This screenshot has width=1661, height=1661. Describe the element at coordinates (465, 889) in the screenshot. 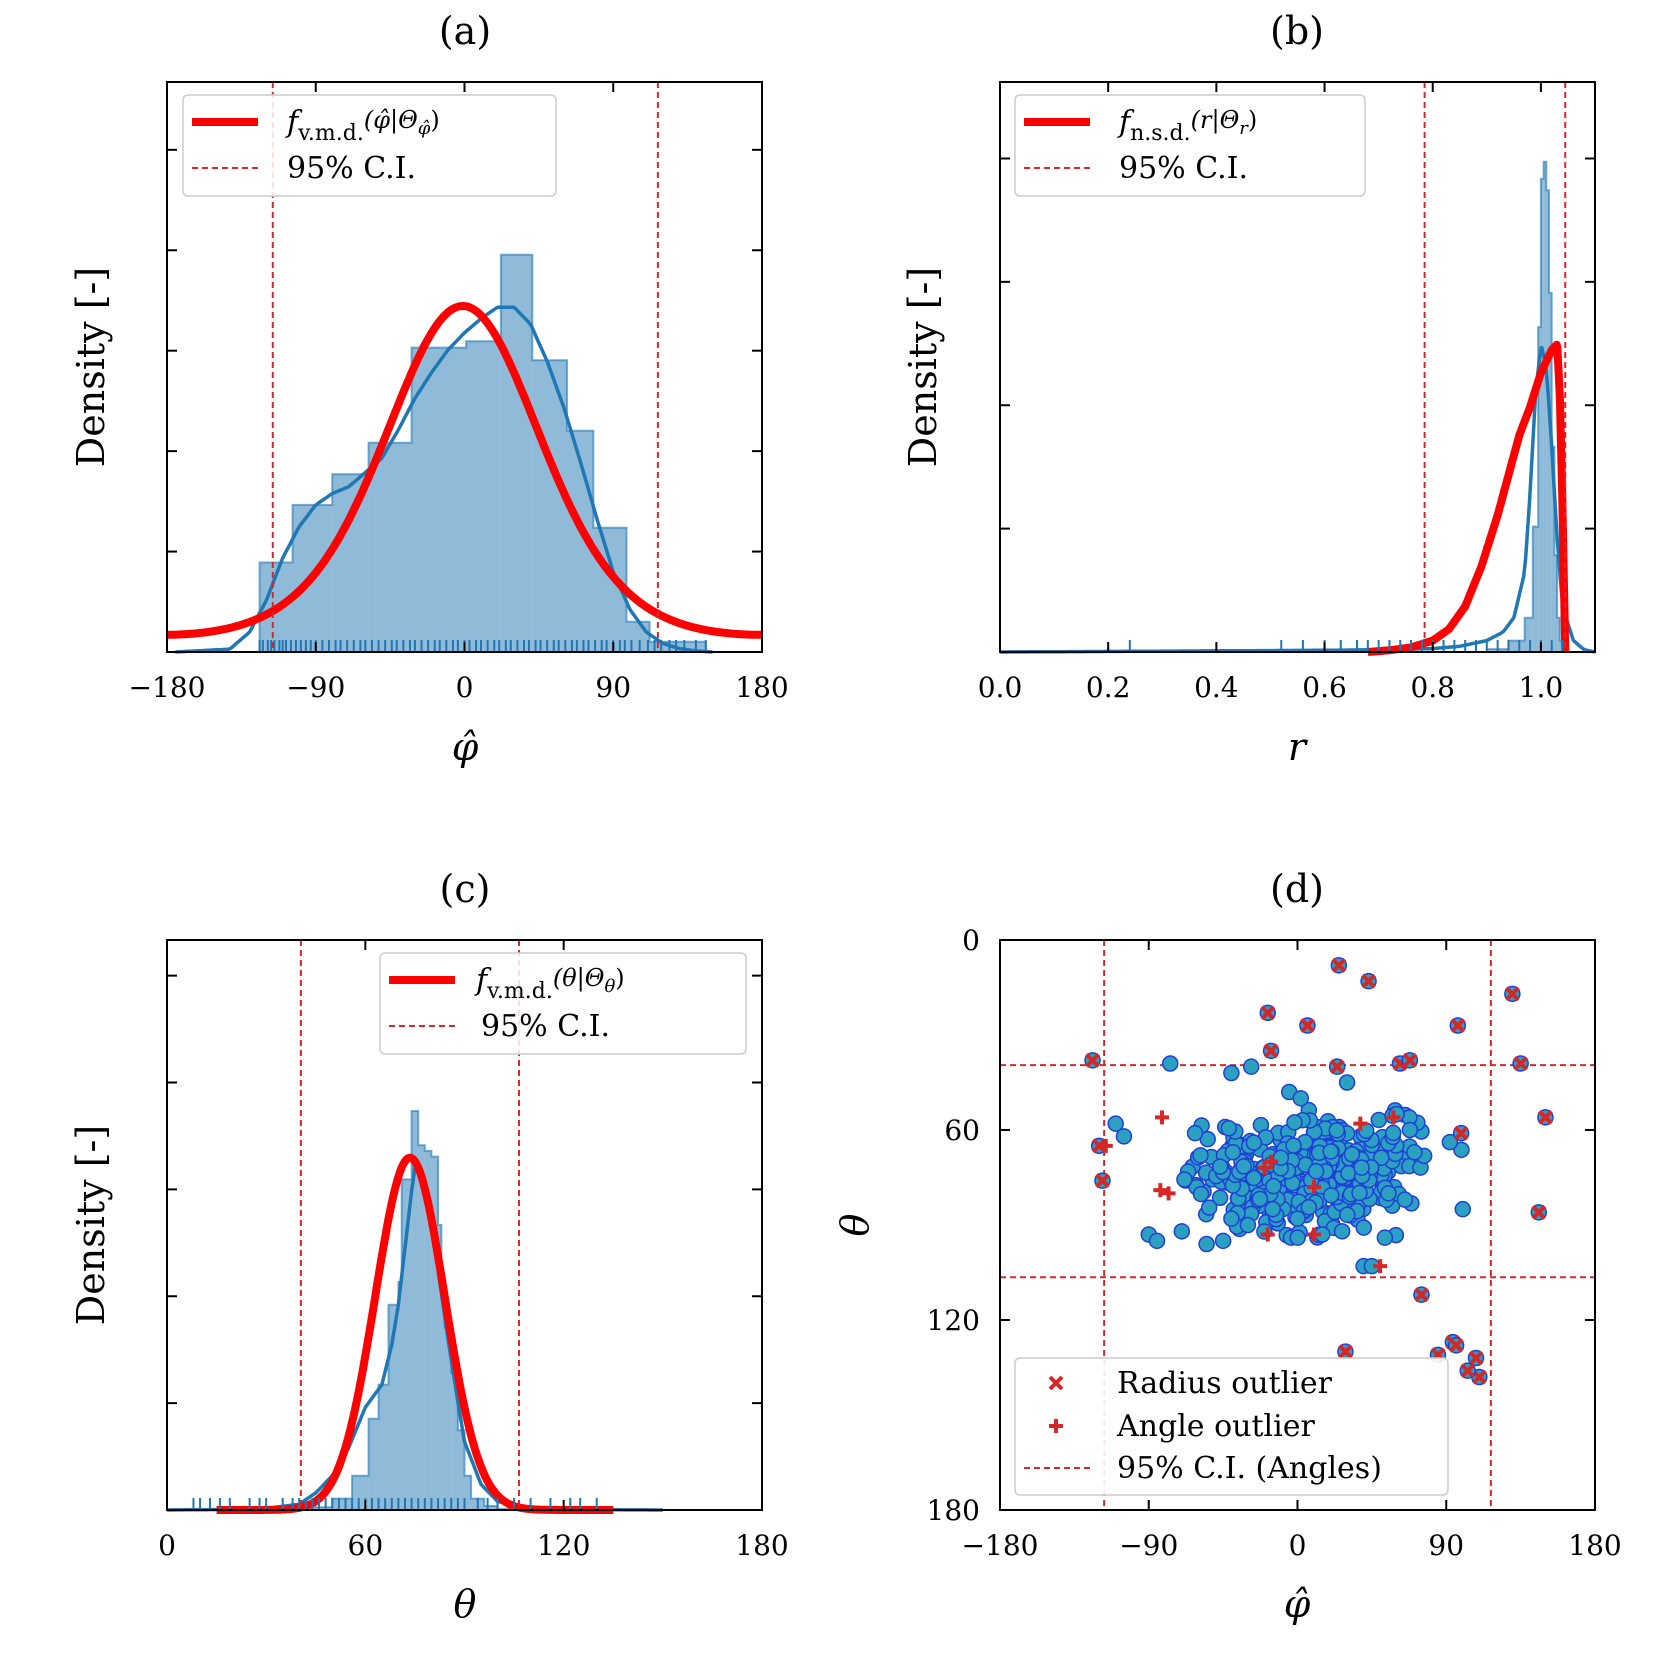

I see `panel-c-title: (c)` at that location.